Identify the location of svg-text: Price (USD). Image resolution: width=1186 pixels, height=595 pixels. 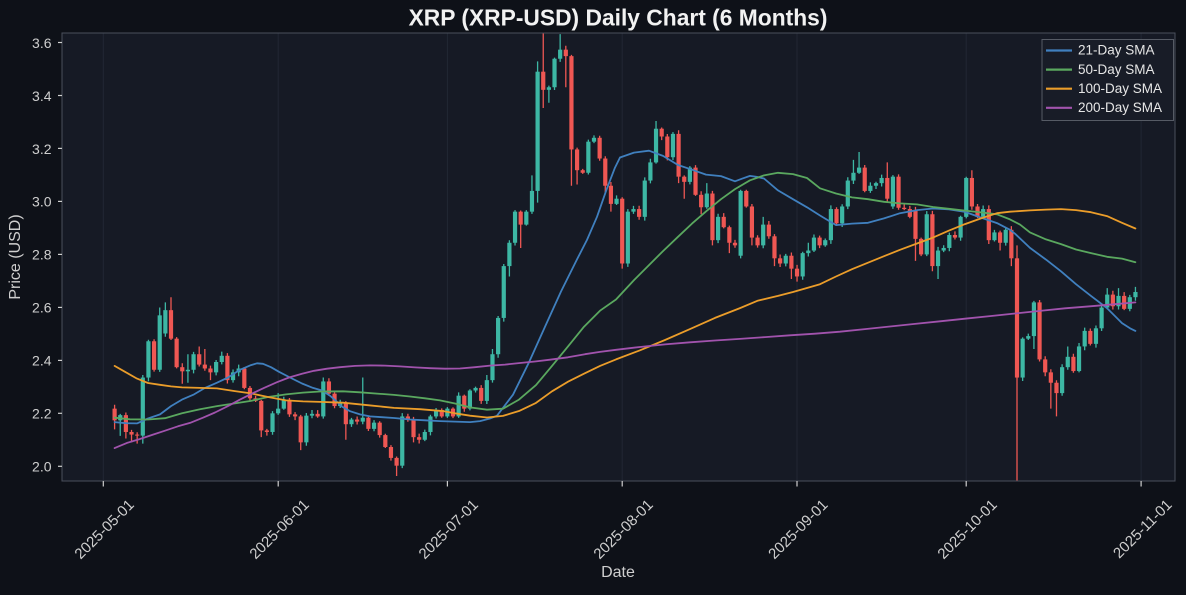
(15, 256).